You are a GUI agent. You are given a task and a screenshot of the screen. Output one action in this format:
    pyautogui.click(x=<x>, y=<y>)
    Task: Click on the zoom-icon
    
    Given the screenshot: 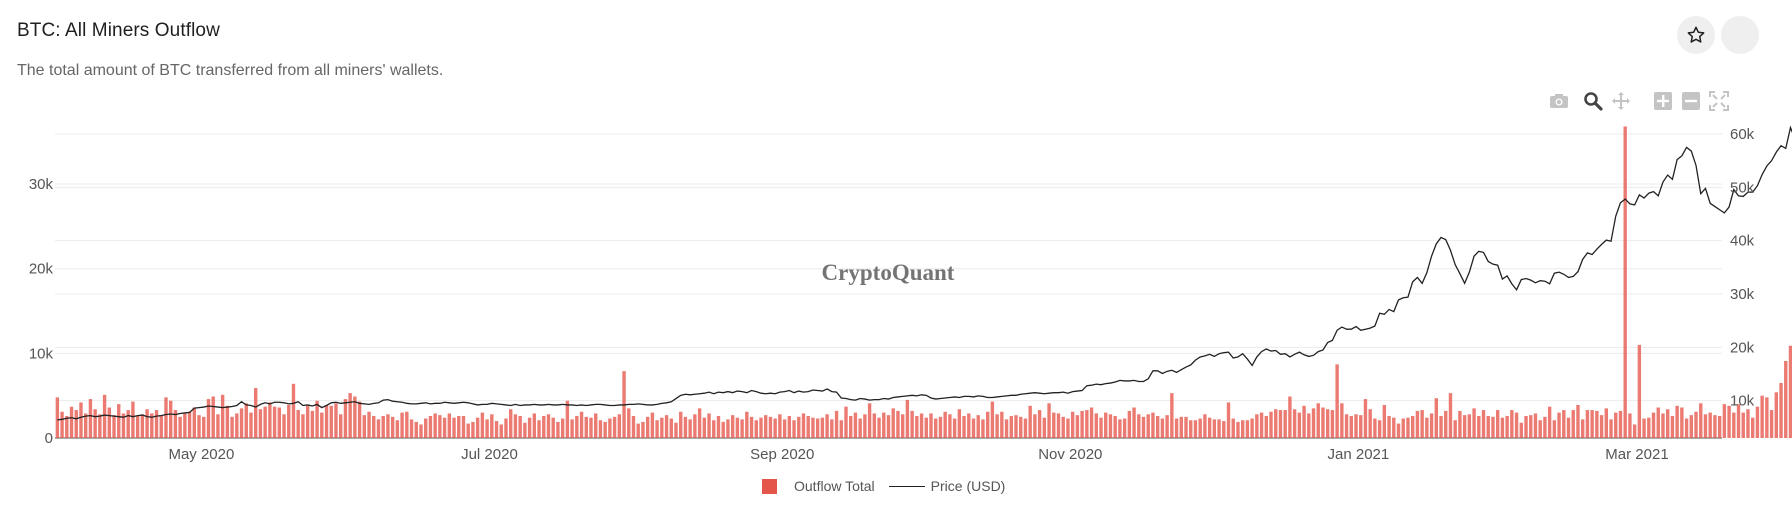 What is the action you would take?
    pyautogui.click(x=1593, y=101)
    